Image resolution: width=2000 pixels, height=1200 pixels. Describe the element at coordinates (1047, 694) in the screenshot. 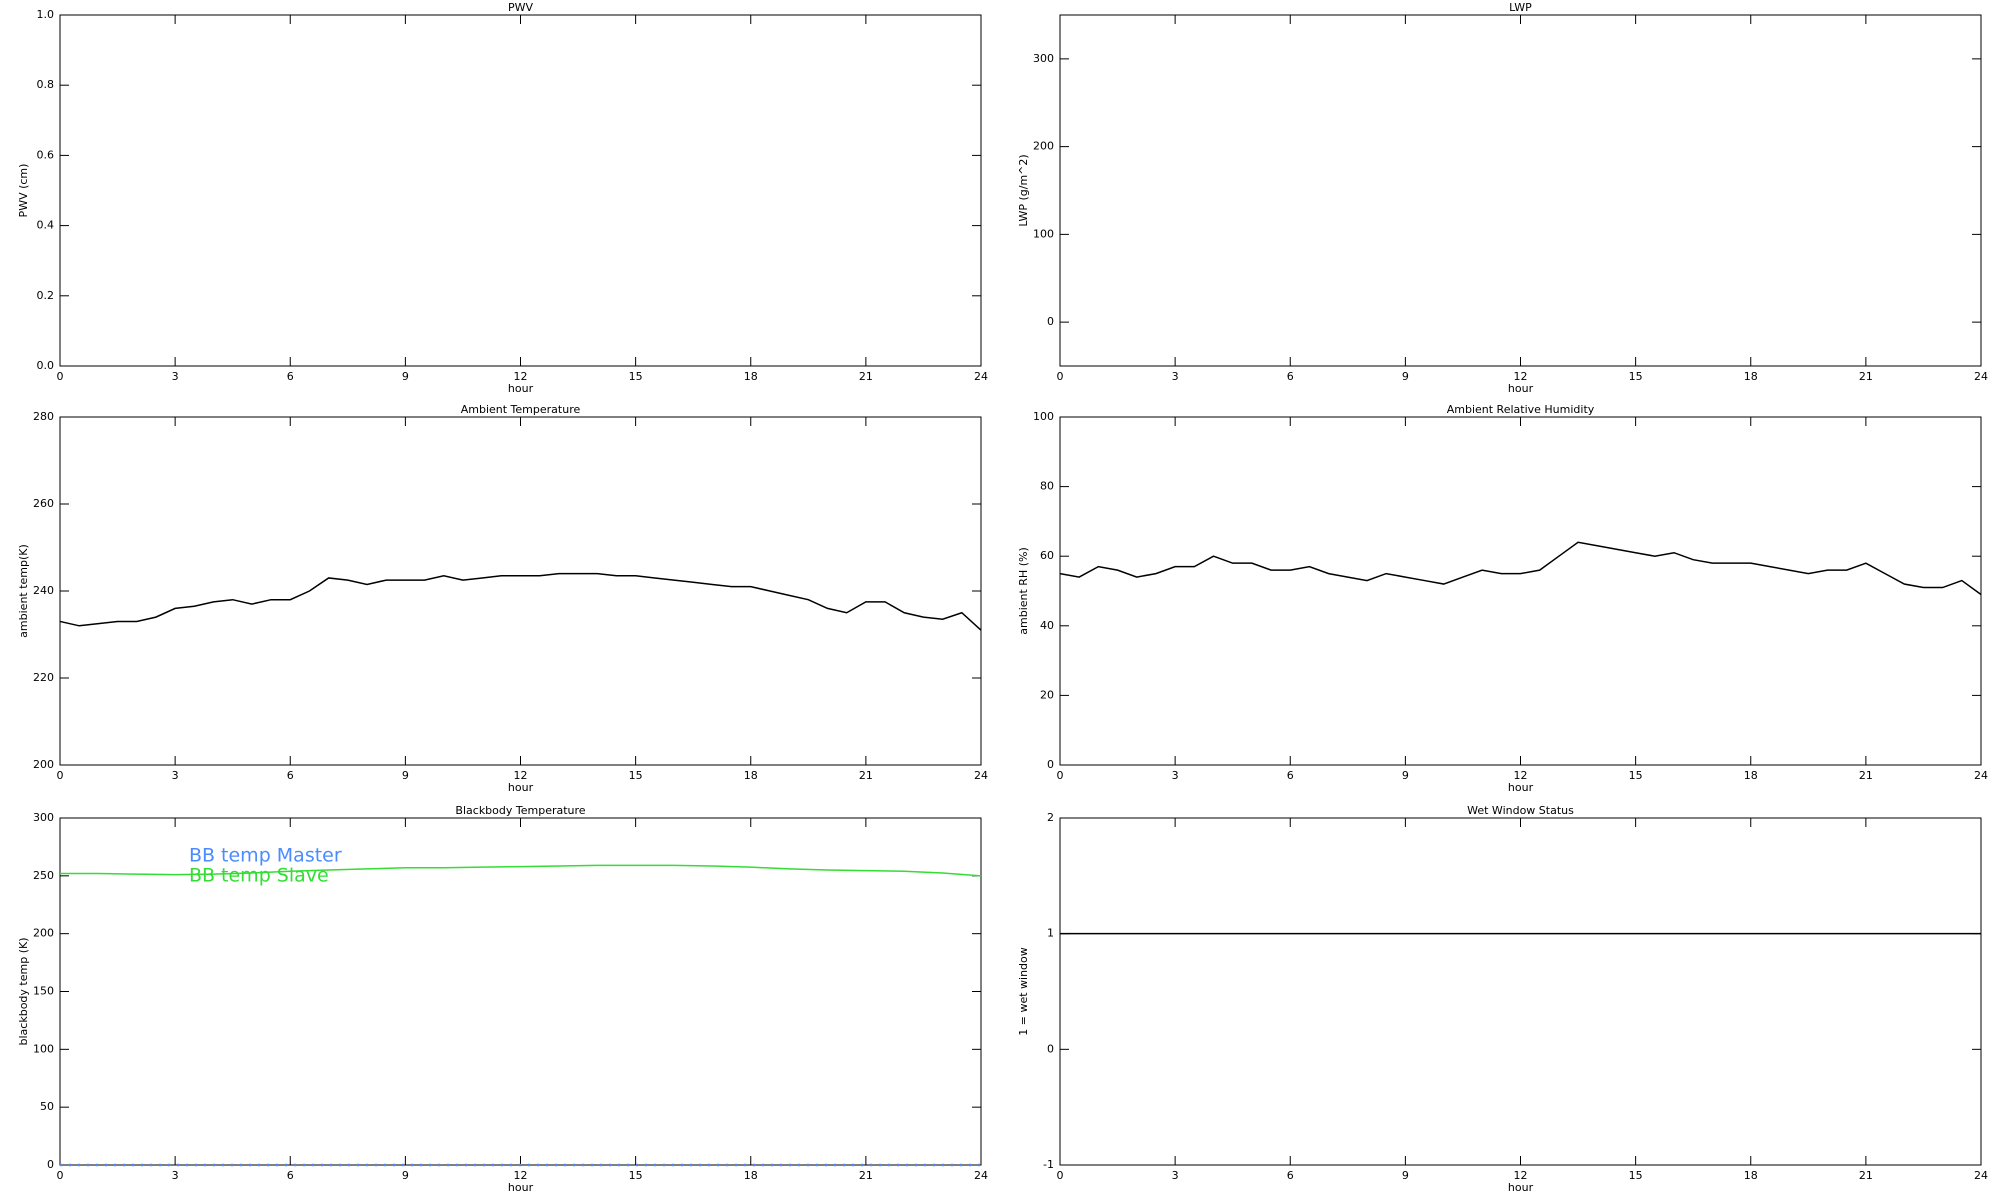

I see `y-tick-label: 20` at that location.